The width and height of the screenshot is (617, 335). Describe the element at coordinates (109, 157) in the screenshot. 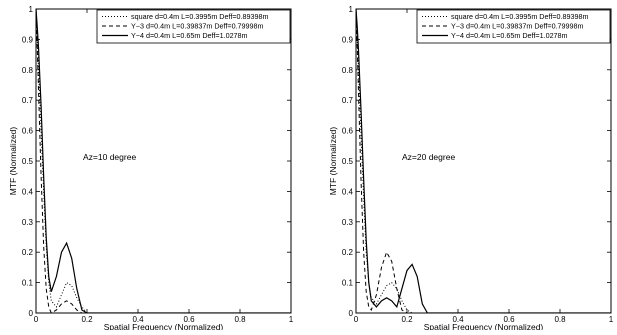

I see `annotation-text: Az=10 degree` at that location.